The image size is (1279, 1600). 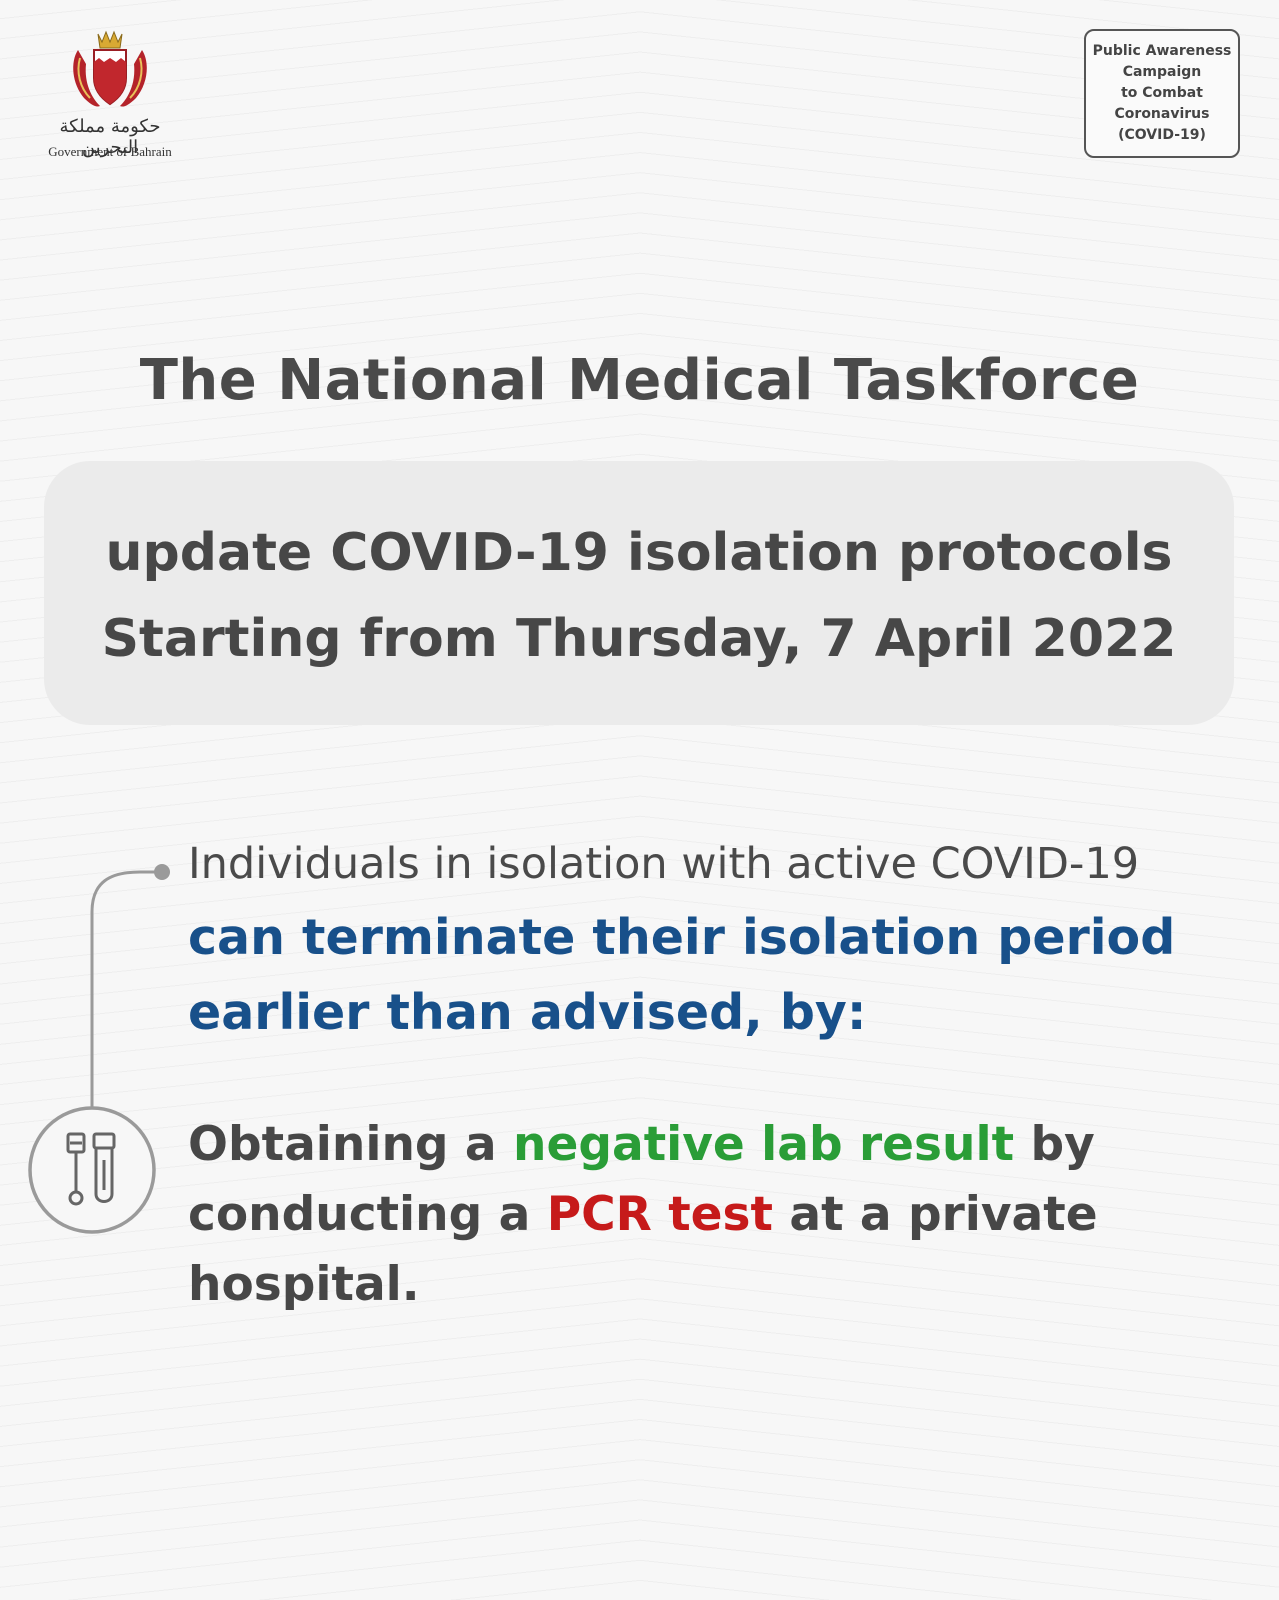 What do you see at coordinates (639, 639) in the screenshot?
I see `update-date: Starting from Thursday, 7 April 2022` at bounding box center [639, 639].